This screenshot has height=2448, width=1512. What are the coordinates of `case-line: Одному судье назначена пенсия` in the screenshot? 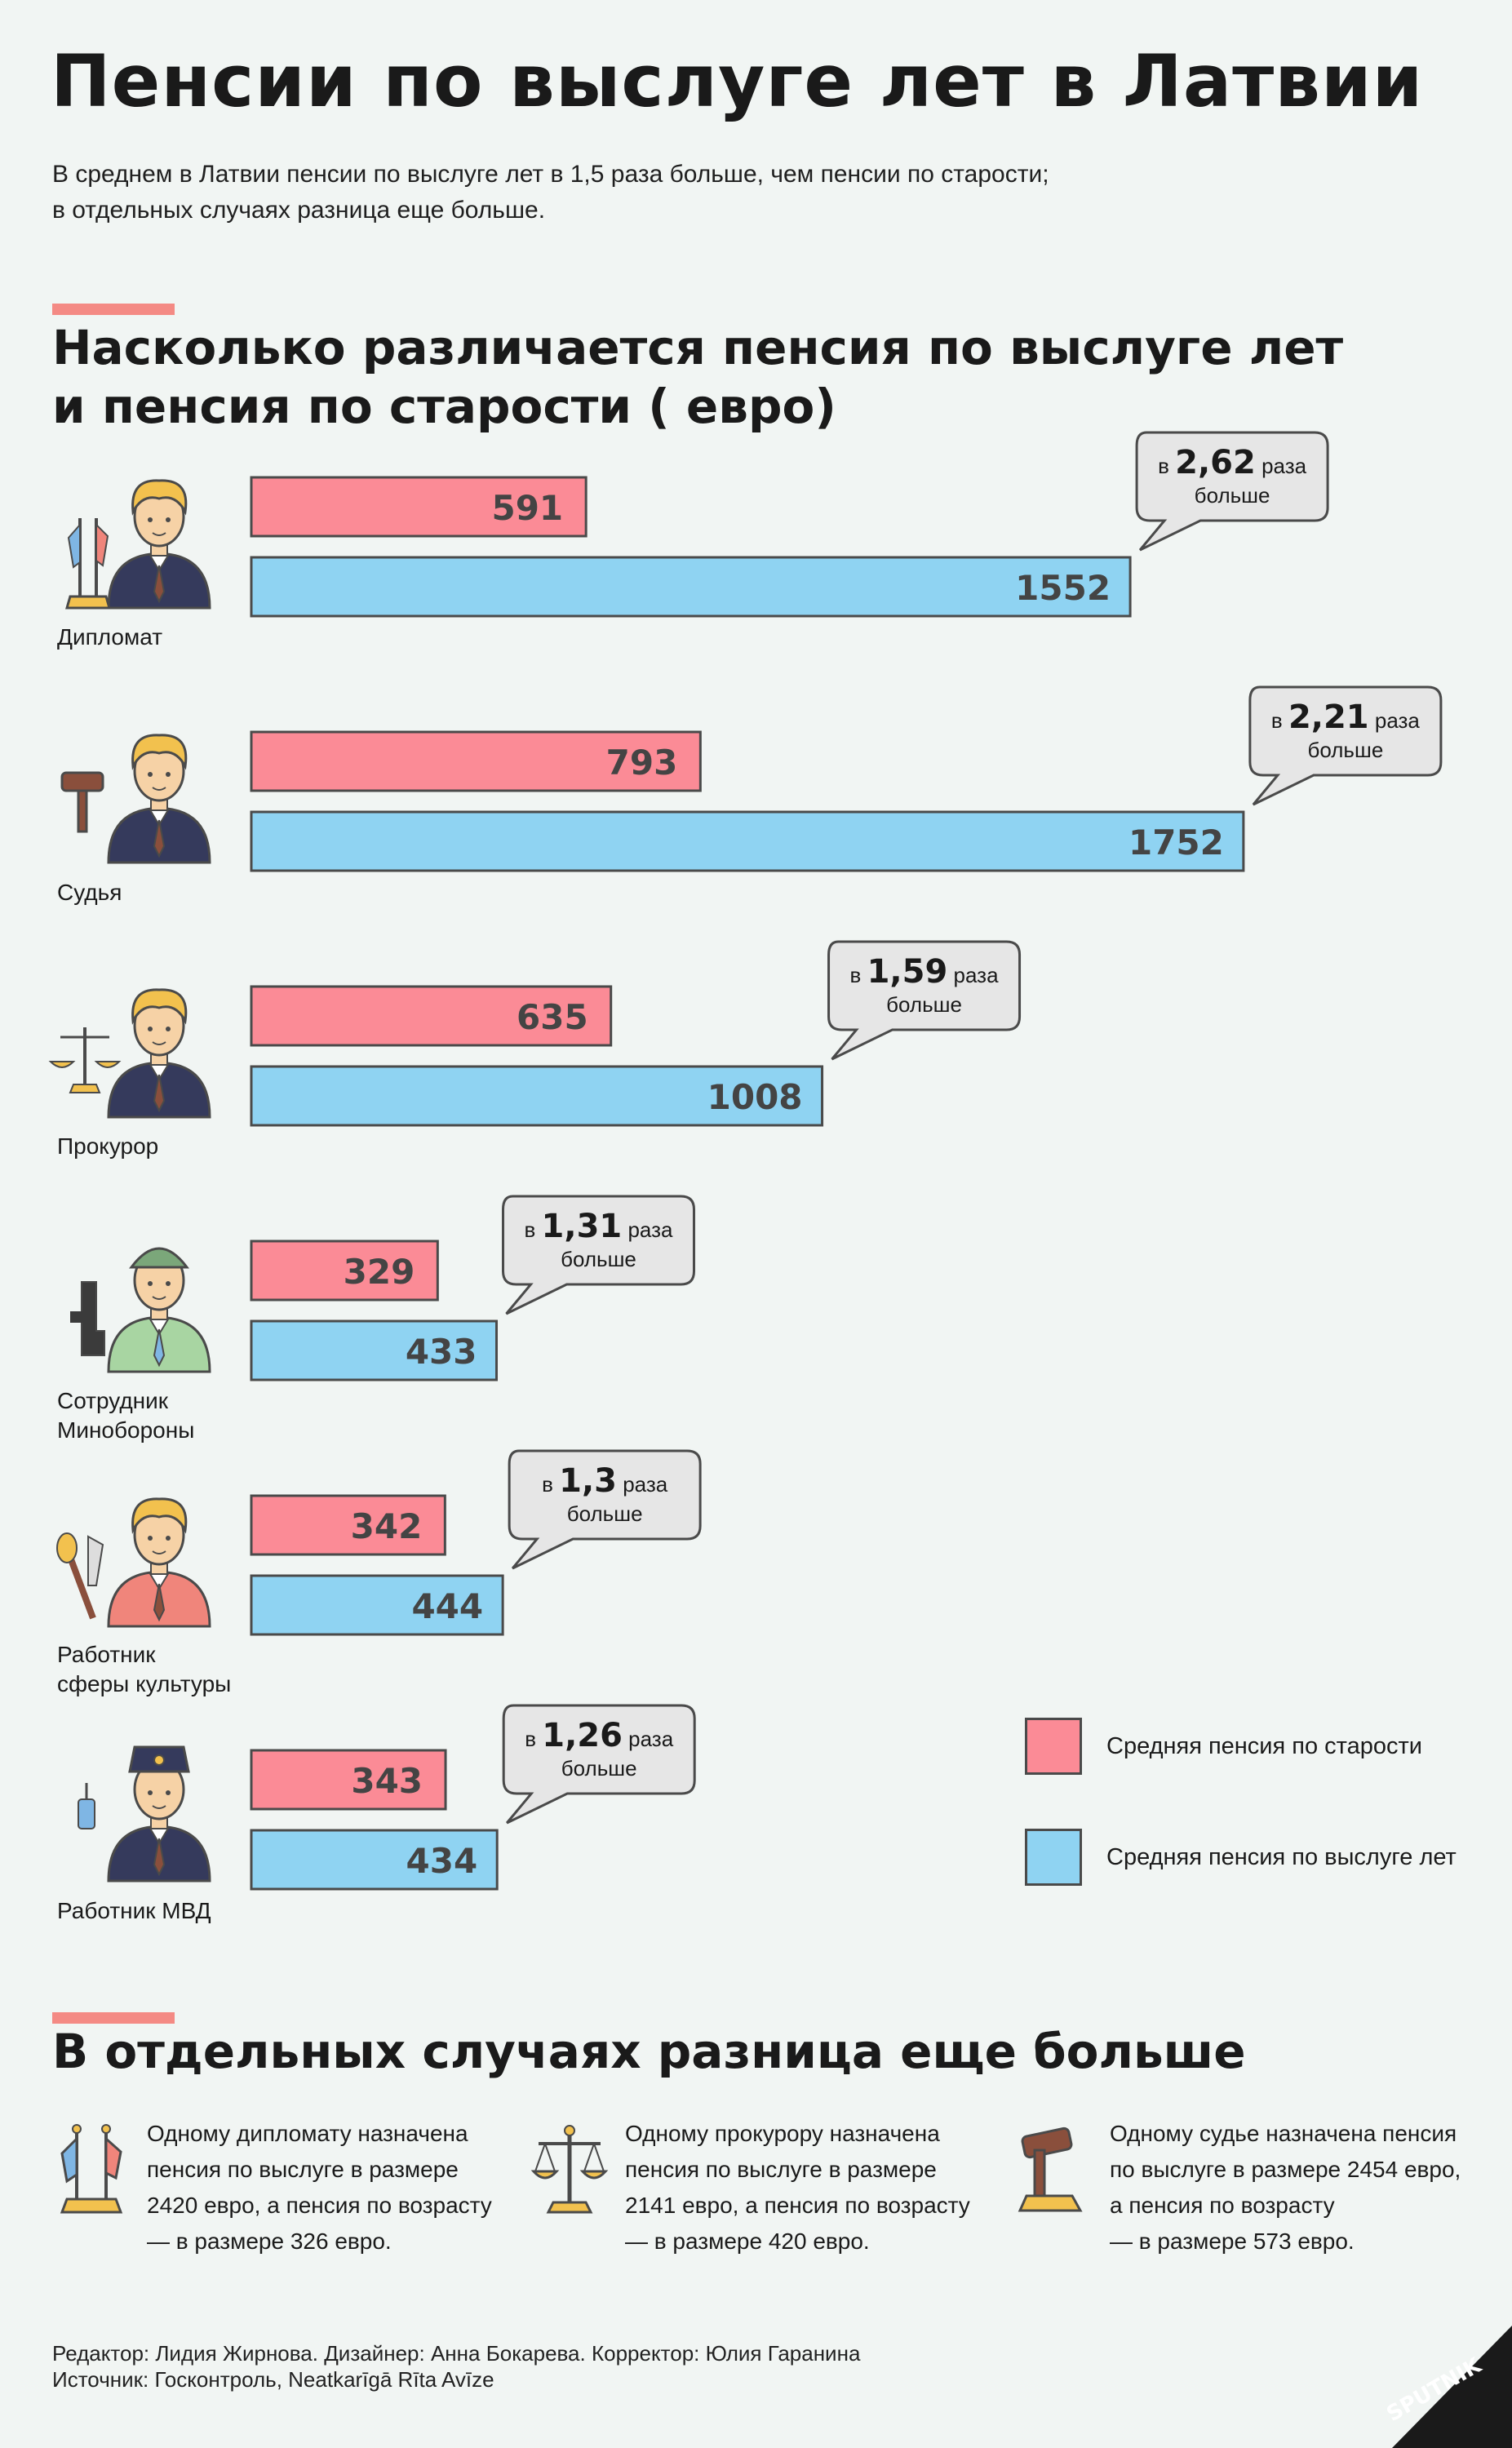 It's located at (1283, 2133).